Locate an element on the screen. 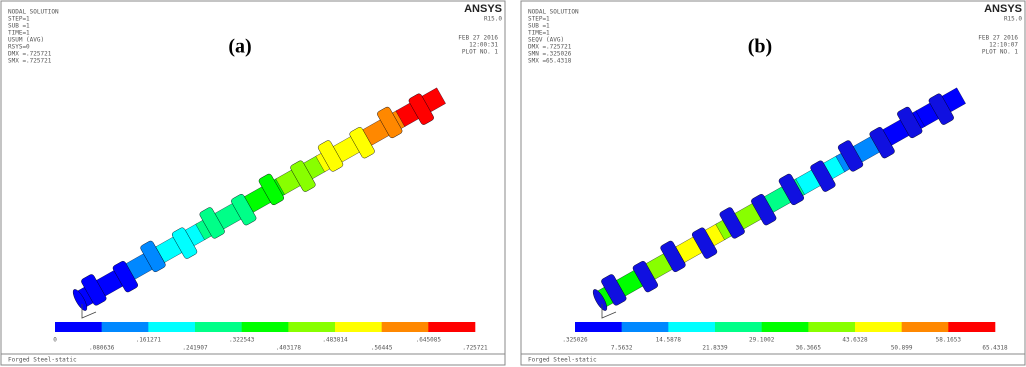 The height and width of the screenshot is (367, 1026). legend-label: .080636 is located at coordinates (102, 348).